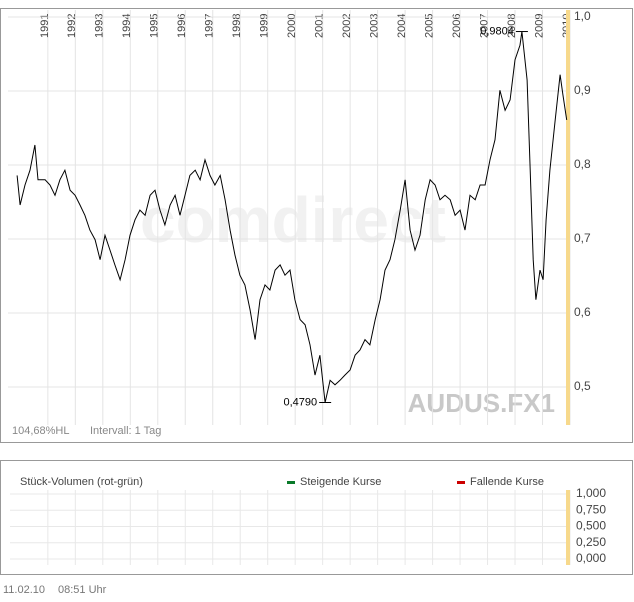  What do you see at coordinates (293, 220) in the screenshot?
I see `watermark: comdirect` at bounding box center [293, 220].